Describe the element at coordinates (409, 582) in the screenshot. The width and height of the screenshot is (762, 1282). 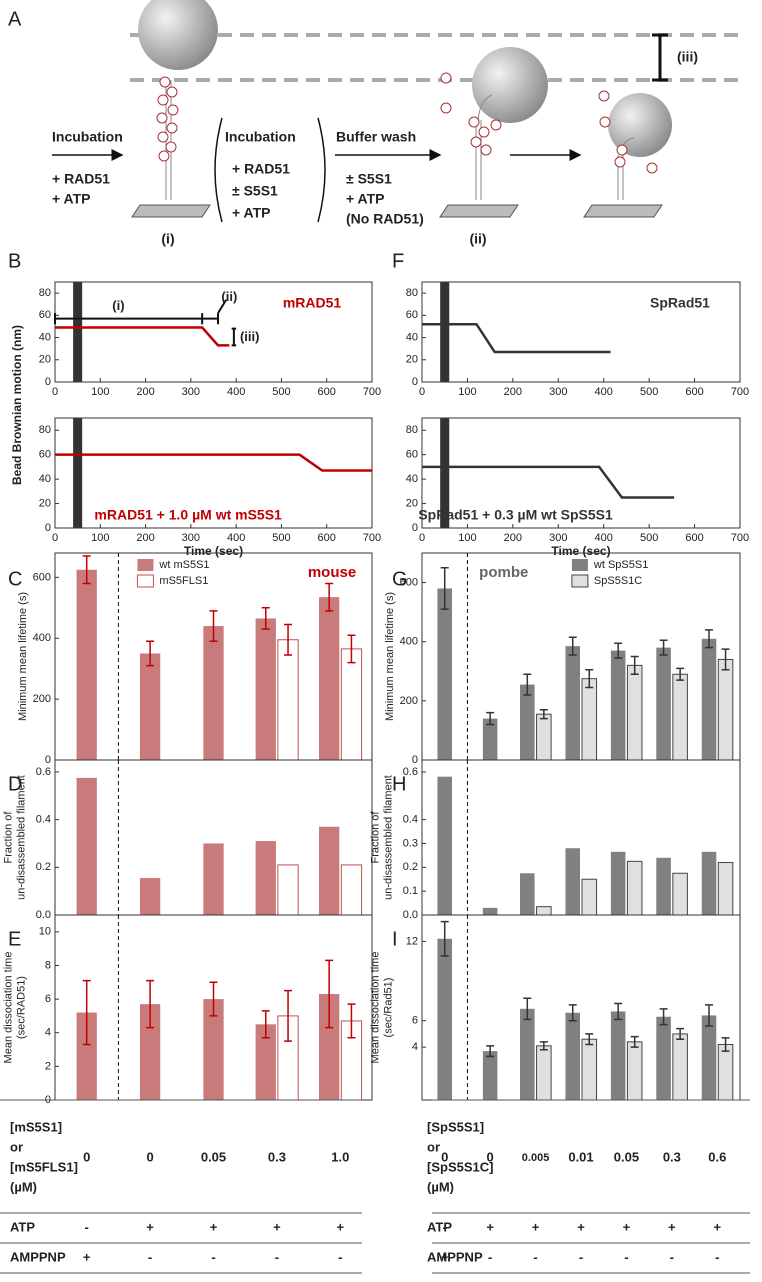
I see `y-tick-label: 600` at that location.